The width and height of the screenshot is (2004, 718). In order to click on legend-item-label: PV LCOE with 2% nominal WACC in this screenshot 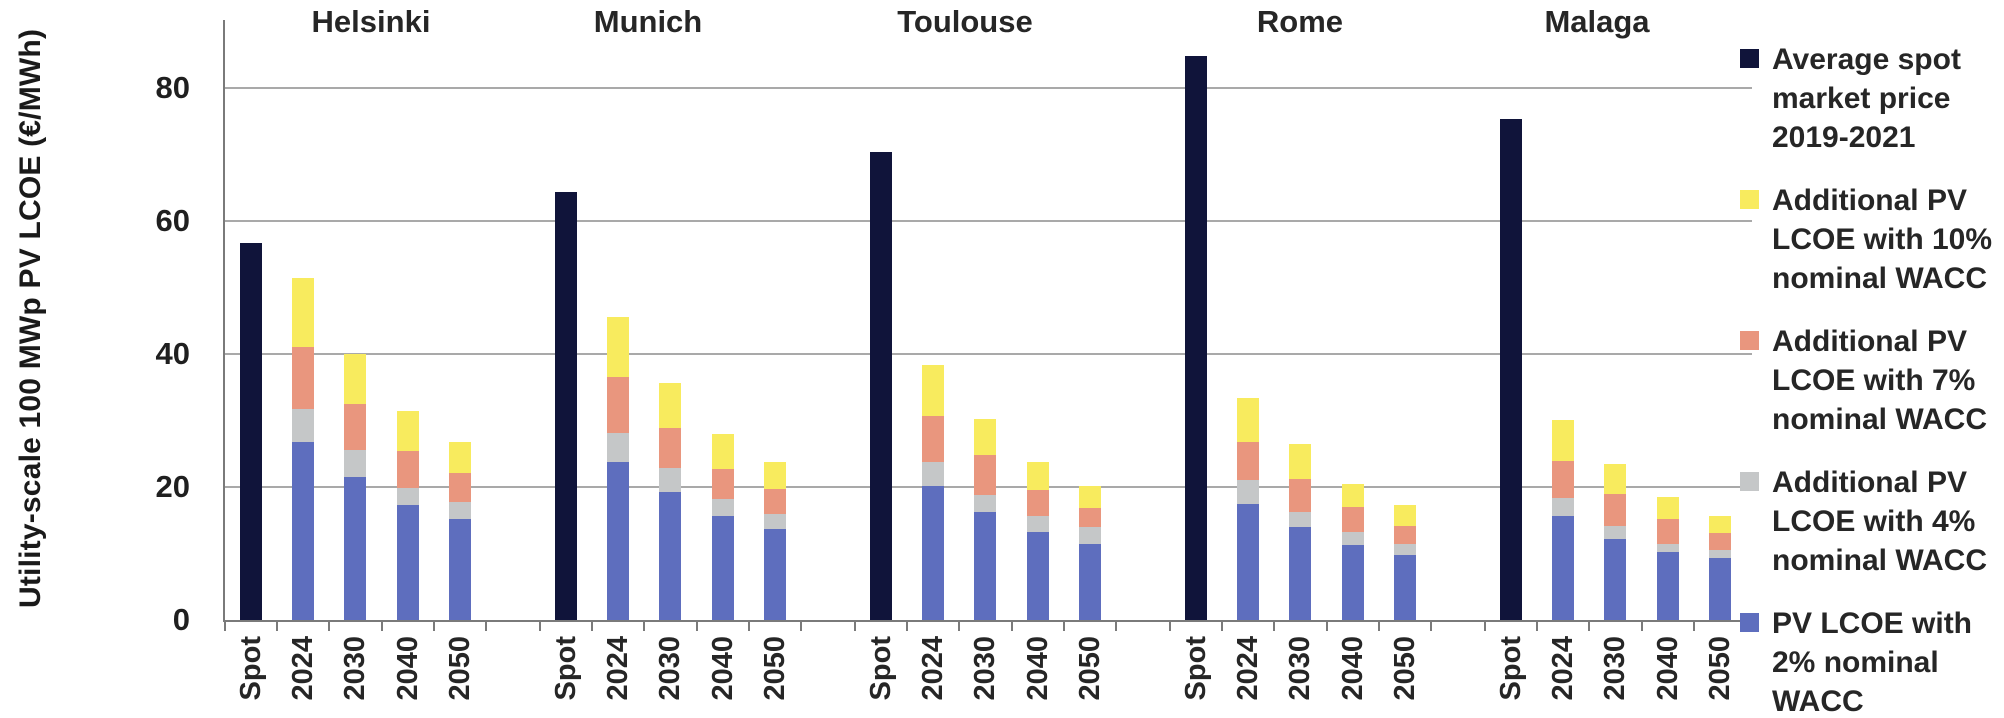, I will do `click(1872, 662)`.